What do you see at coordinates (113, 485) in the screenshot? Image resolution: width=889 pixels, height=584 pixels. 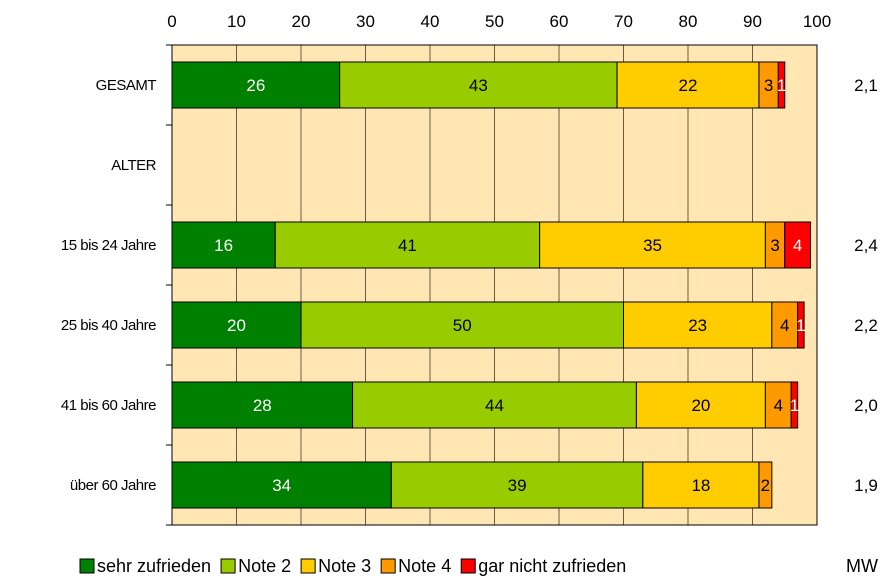 I see `category-label: über 60 Jahre` at bounding box center [113, 485].